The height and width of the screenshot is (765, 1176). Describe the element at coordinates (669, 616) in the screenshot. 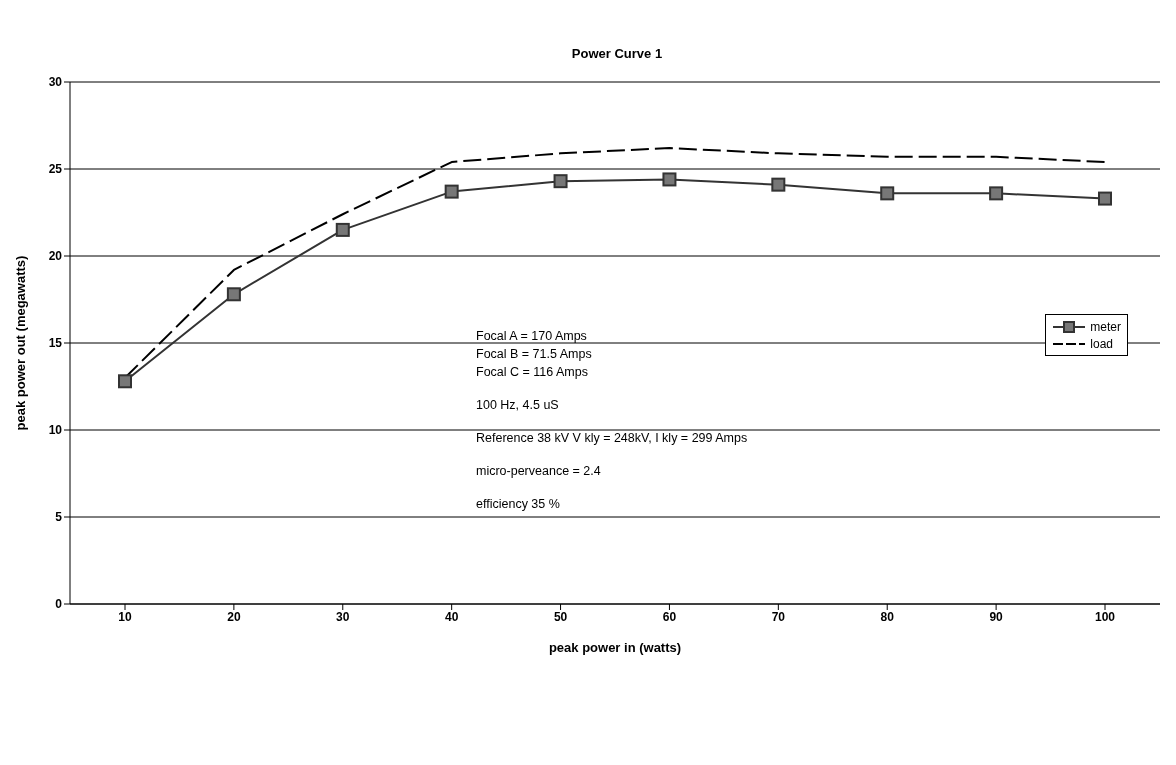

I see `x-tick-label: 60` at that location.